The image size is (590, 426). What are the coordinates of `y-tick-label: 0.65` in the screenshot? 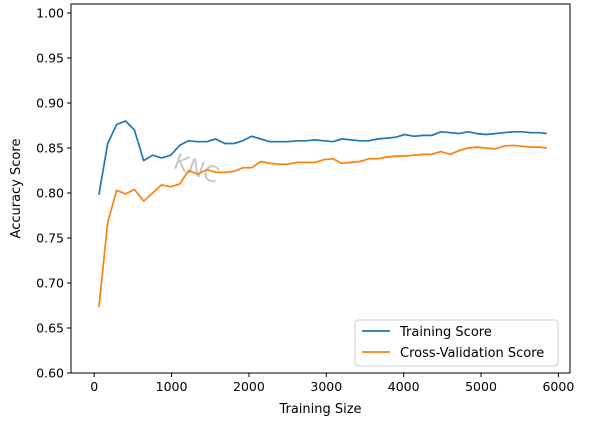 It's located at (50, 328).